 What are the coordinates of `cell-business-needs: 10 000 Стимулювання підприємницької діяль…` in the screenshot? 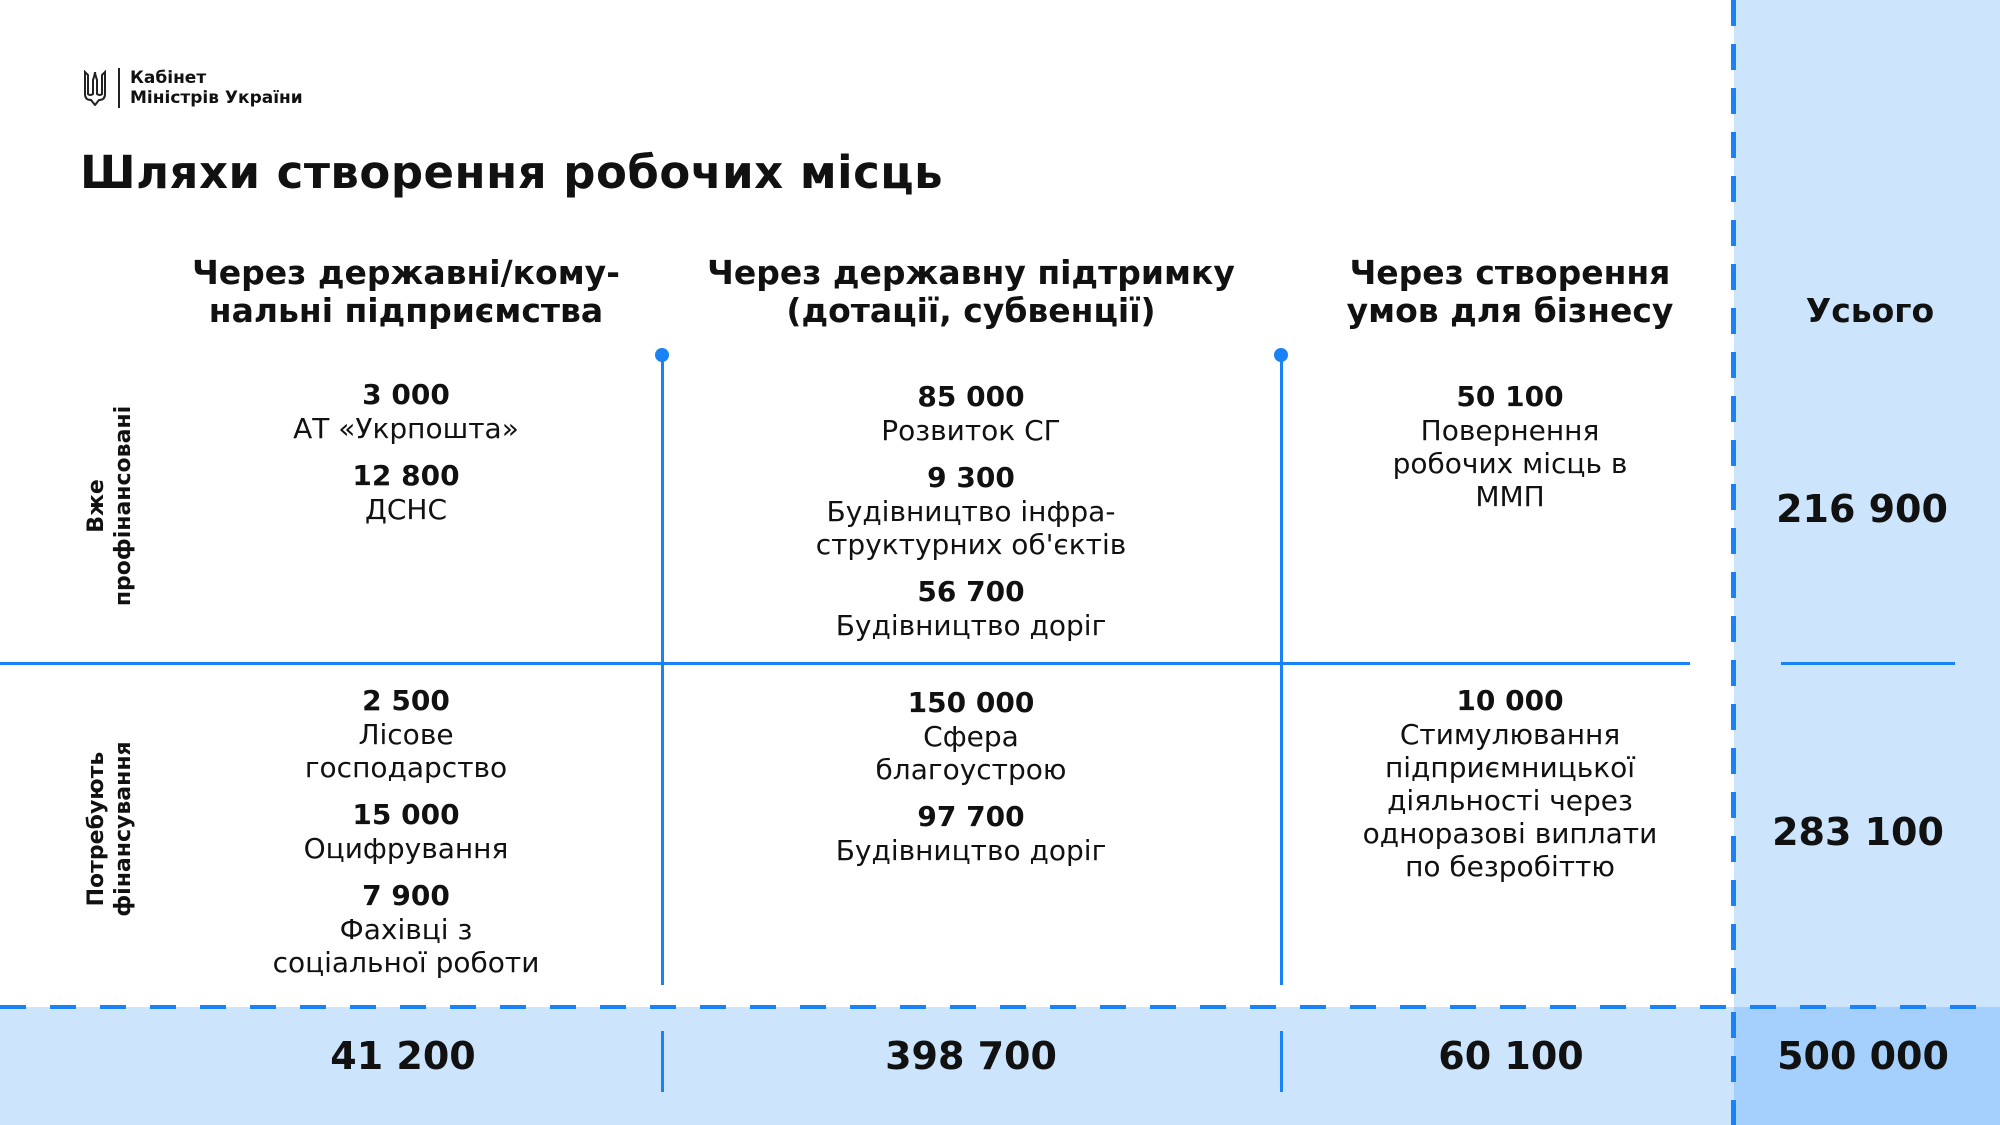 It's located at (1510, 790).